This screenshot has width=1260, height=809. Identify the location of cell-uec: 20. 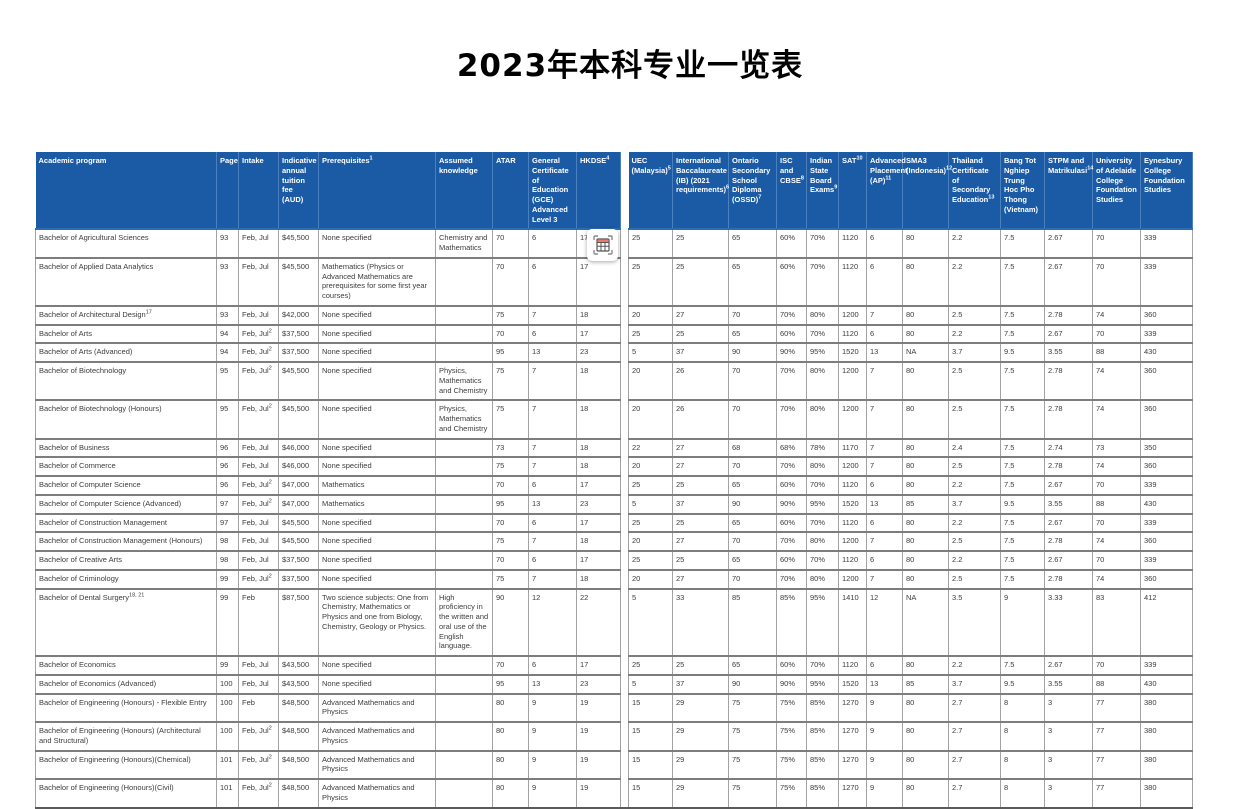
(650, 579).